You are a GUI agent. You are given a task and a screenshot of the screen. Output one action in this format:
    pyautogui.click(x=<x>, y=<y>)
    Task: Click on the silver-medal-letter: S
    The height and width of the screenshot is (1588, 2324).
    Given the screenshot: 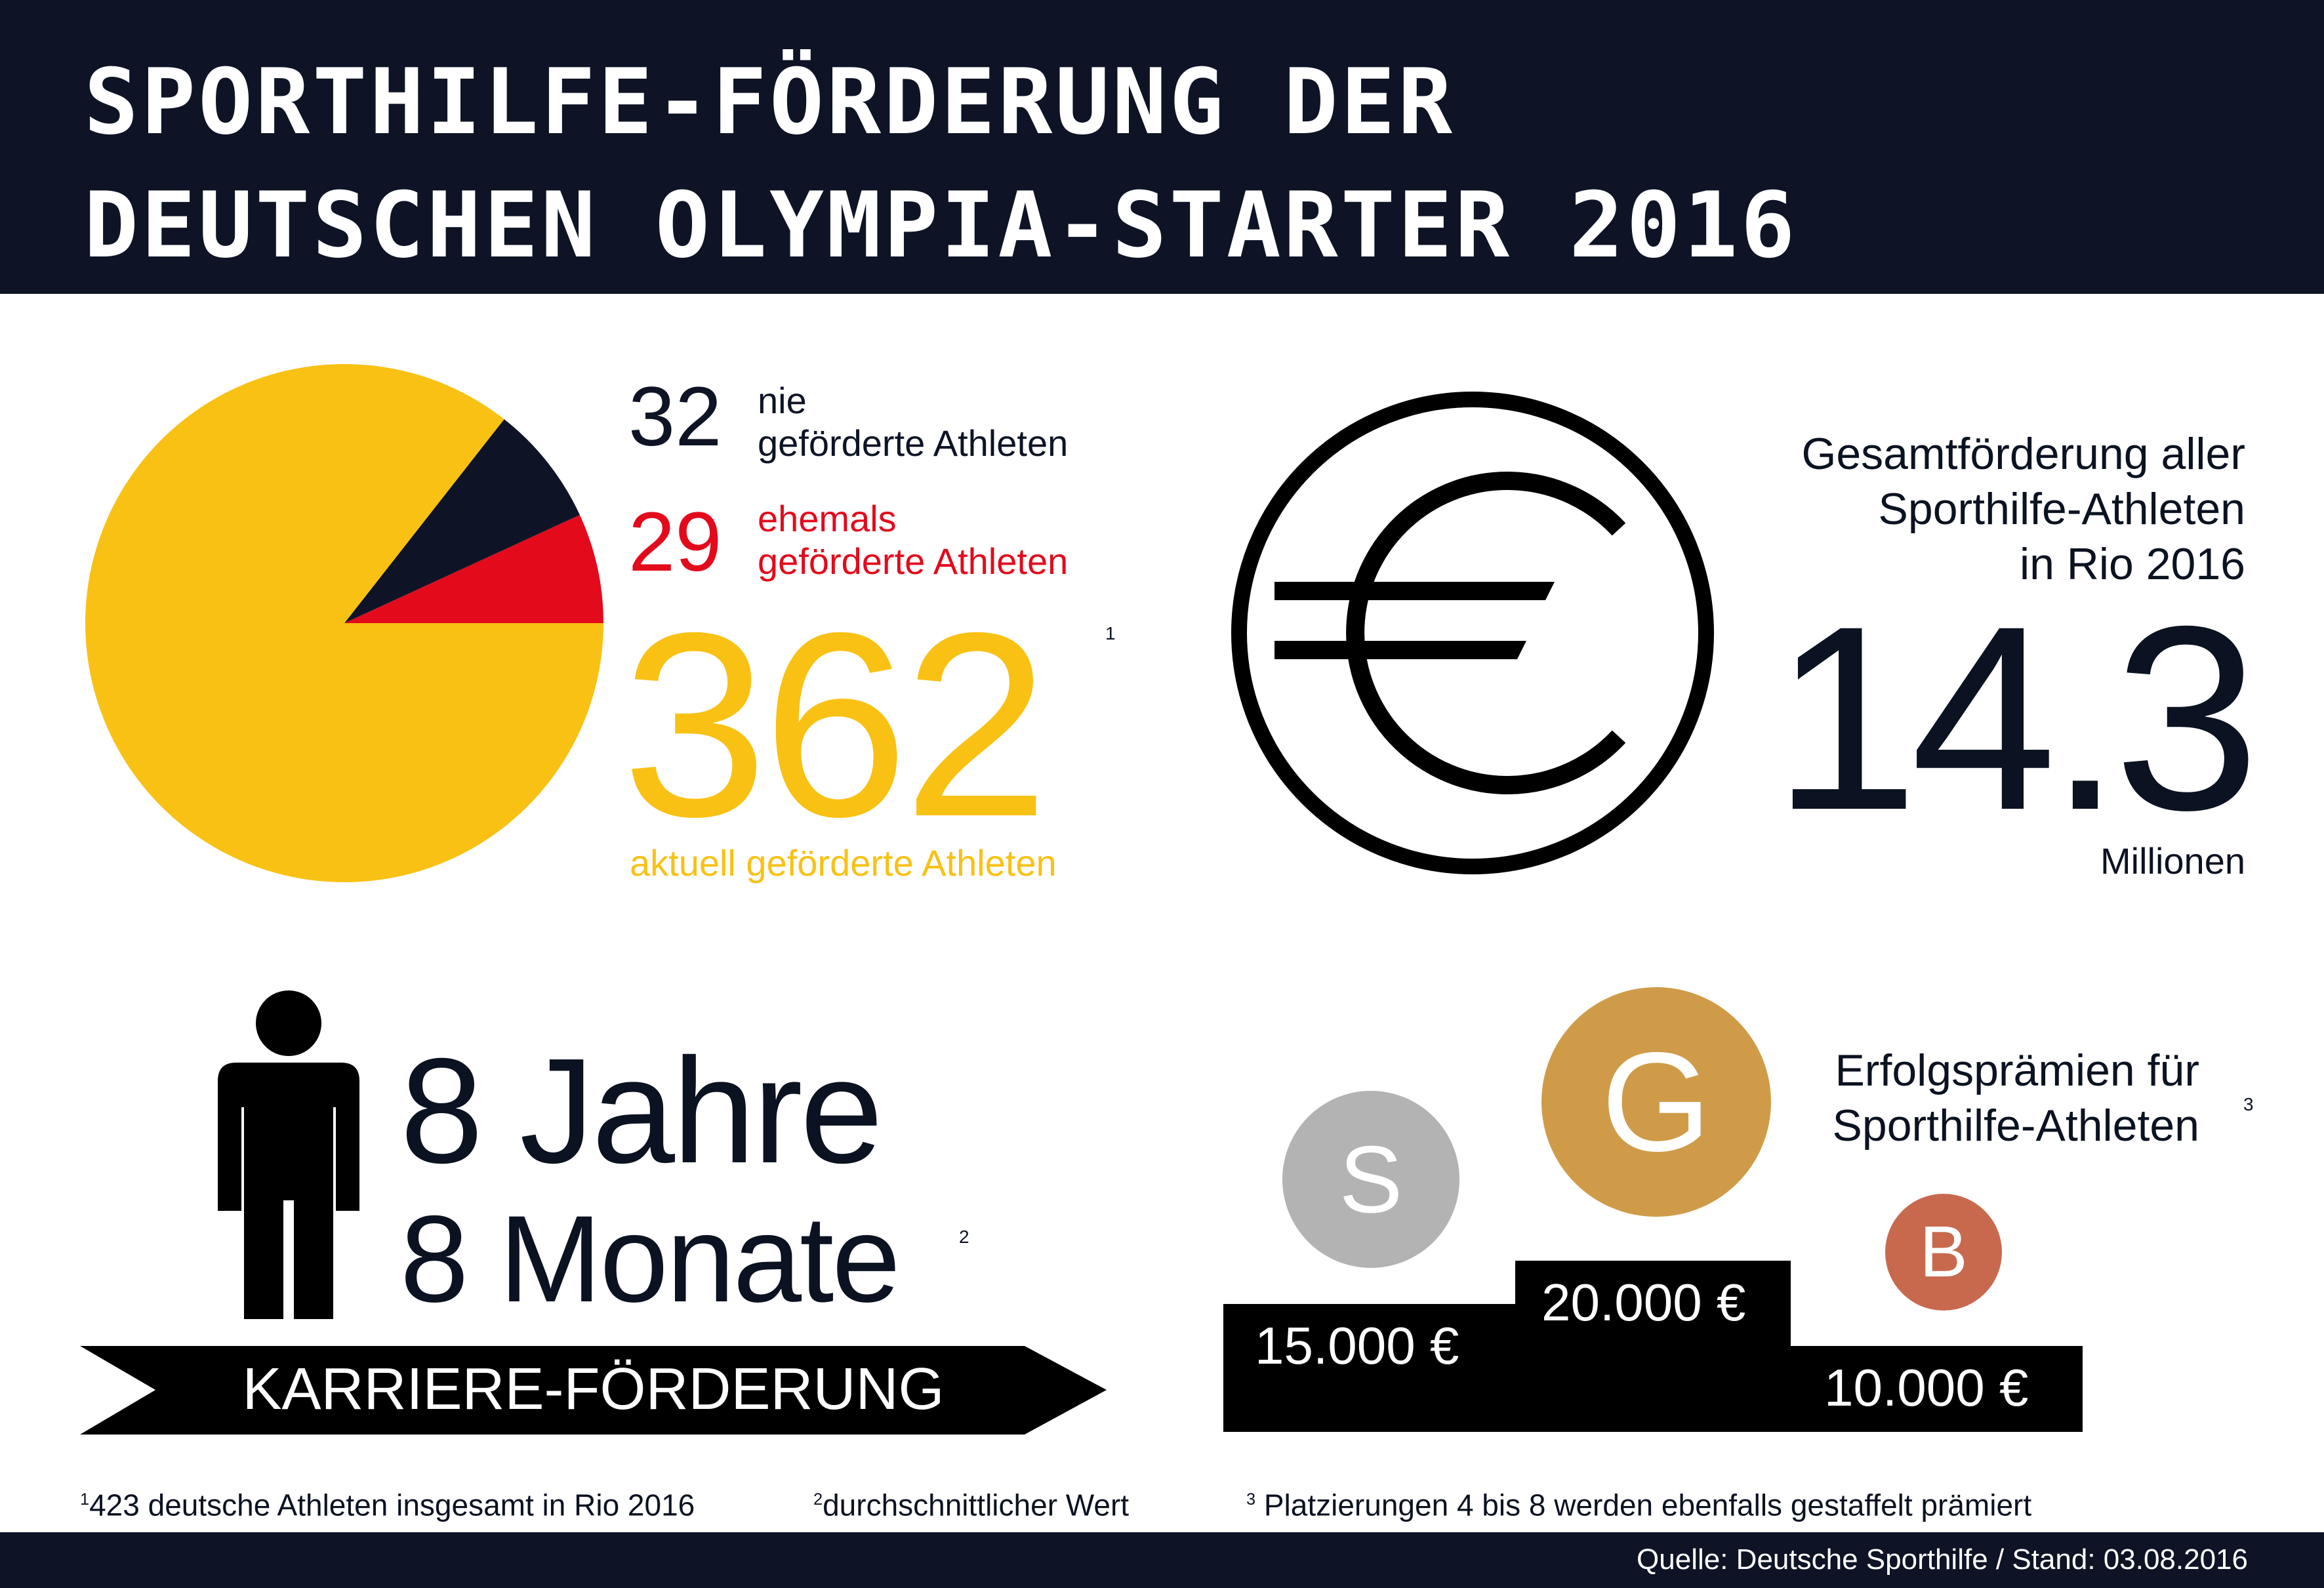 What is the action you would take?
    pyautogui.click(x=1371, y=1179)
    